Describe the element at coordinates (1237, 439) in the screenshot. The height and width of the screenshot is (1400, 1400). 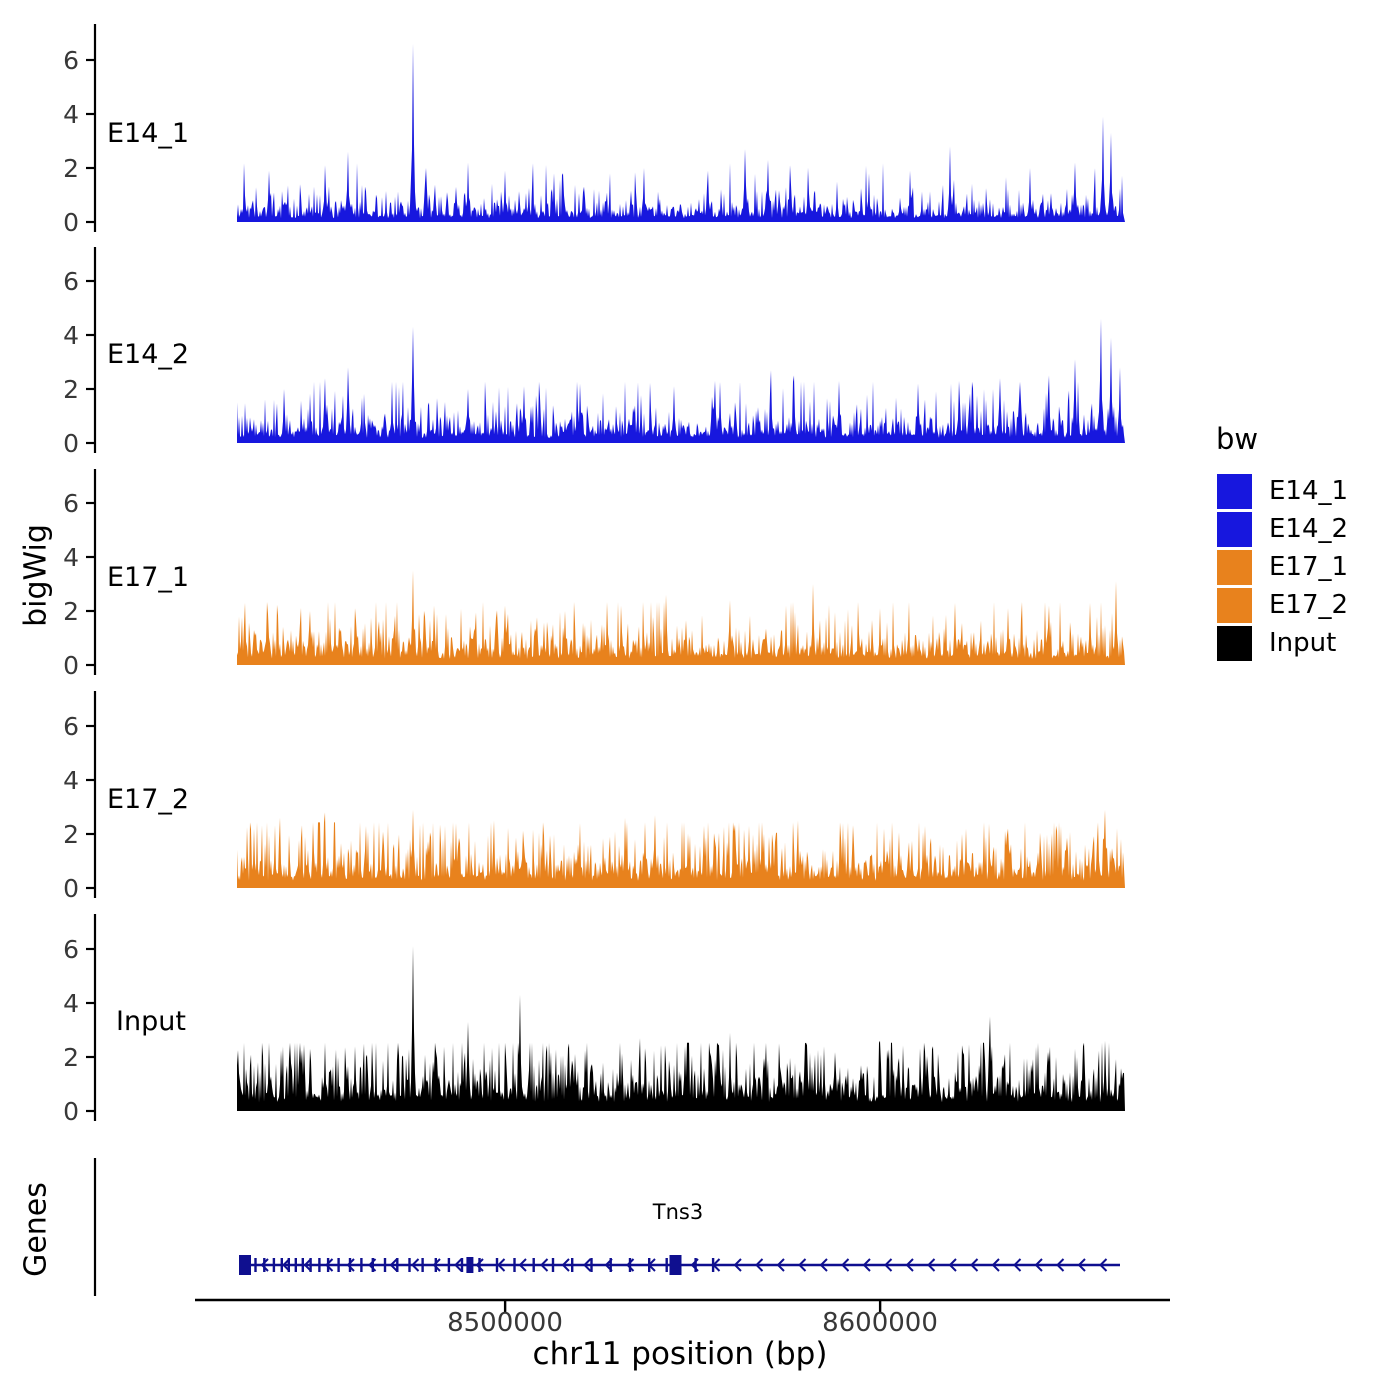
I see `legend-title: bw` at that location.